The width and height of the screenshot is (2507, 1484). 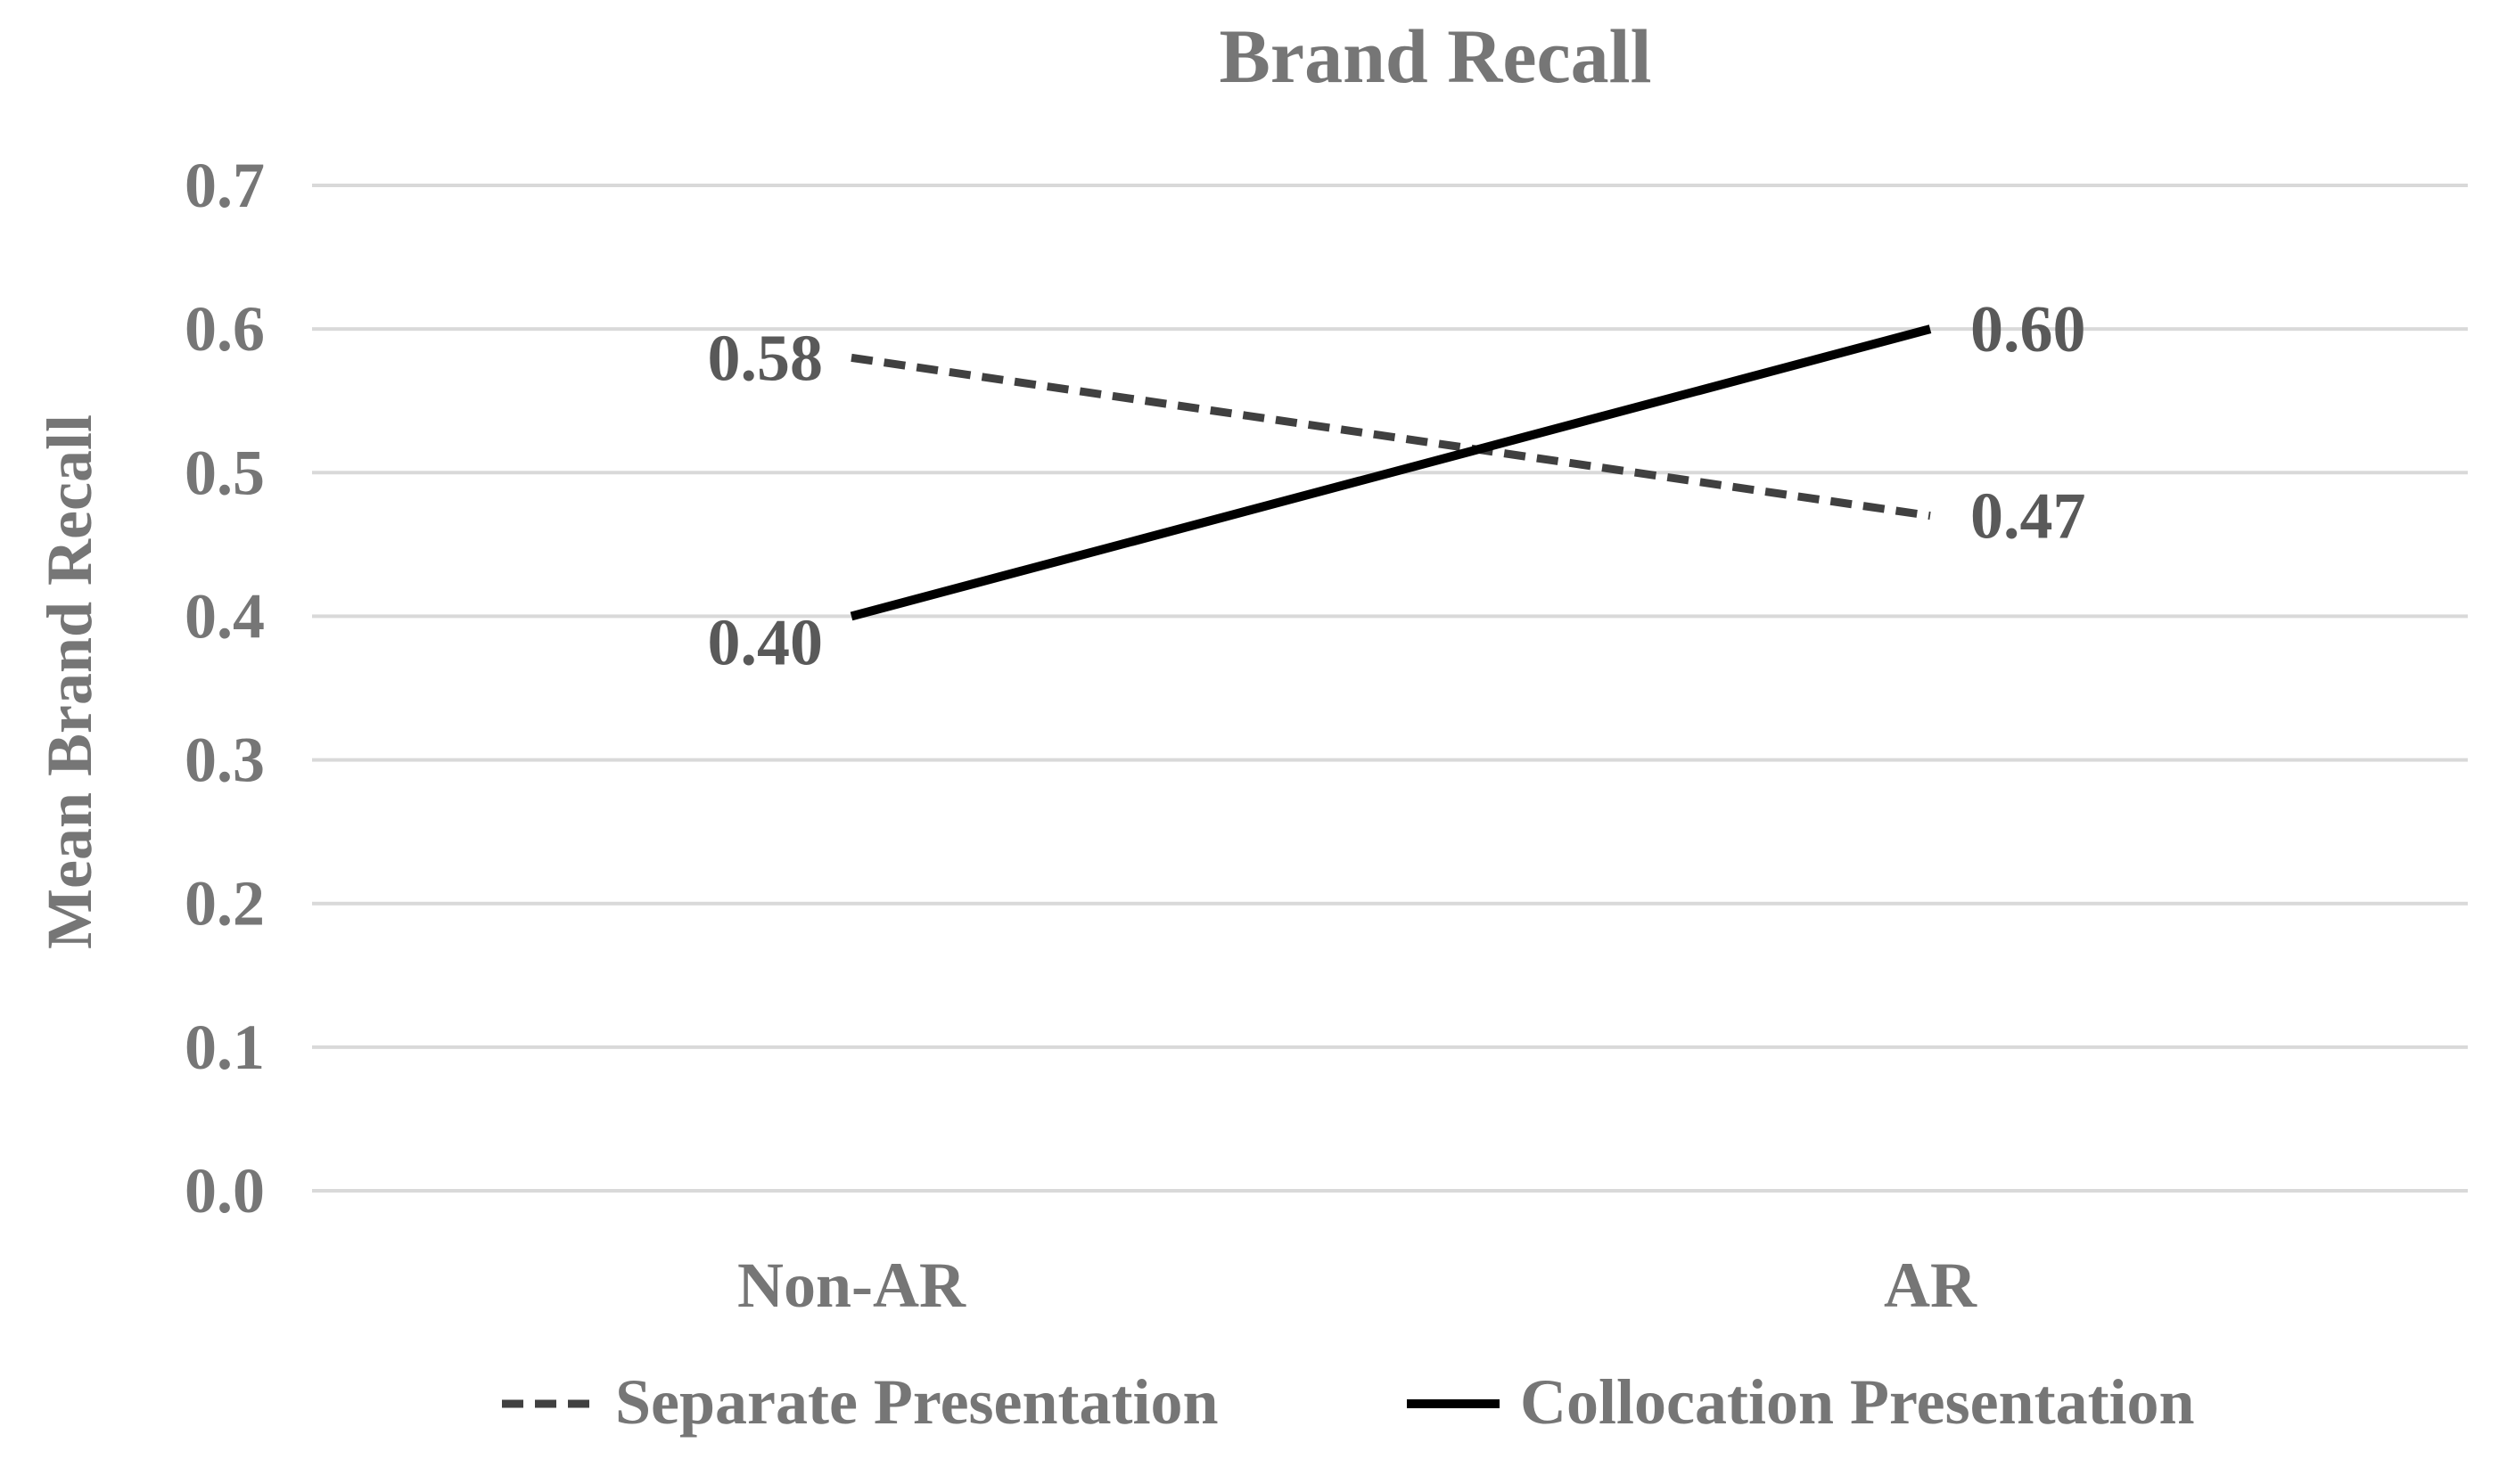 I want to click on x-tick-label: AR, so click(x=1930, y=1285).